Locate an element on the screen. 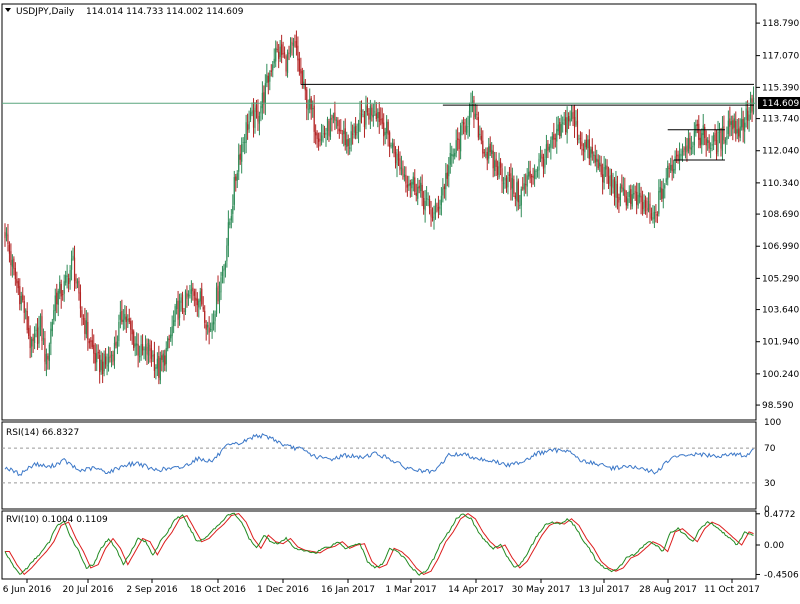  rsi-panel-frame is located at coordinates (379, 465).